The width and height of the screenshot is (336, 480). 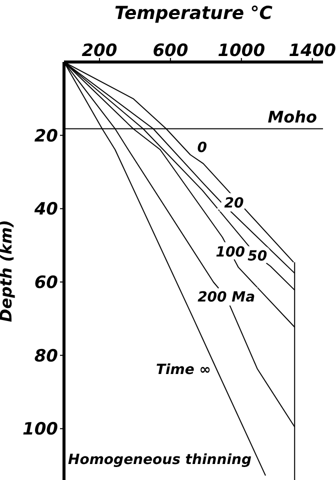 I want to click on y-tick-label: 20, so click(x=46, y=136).